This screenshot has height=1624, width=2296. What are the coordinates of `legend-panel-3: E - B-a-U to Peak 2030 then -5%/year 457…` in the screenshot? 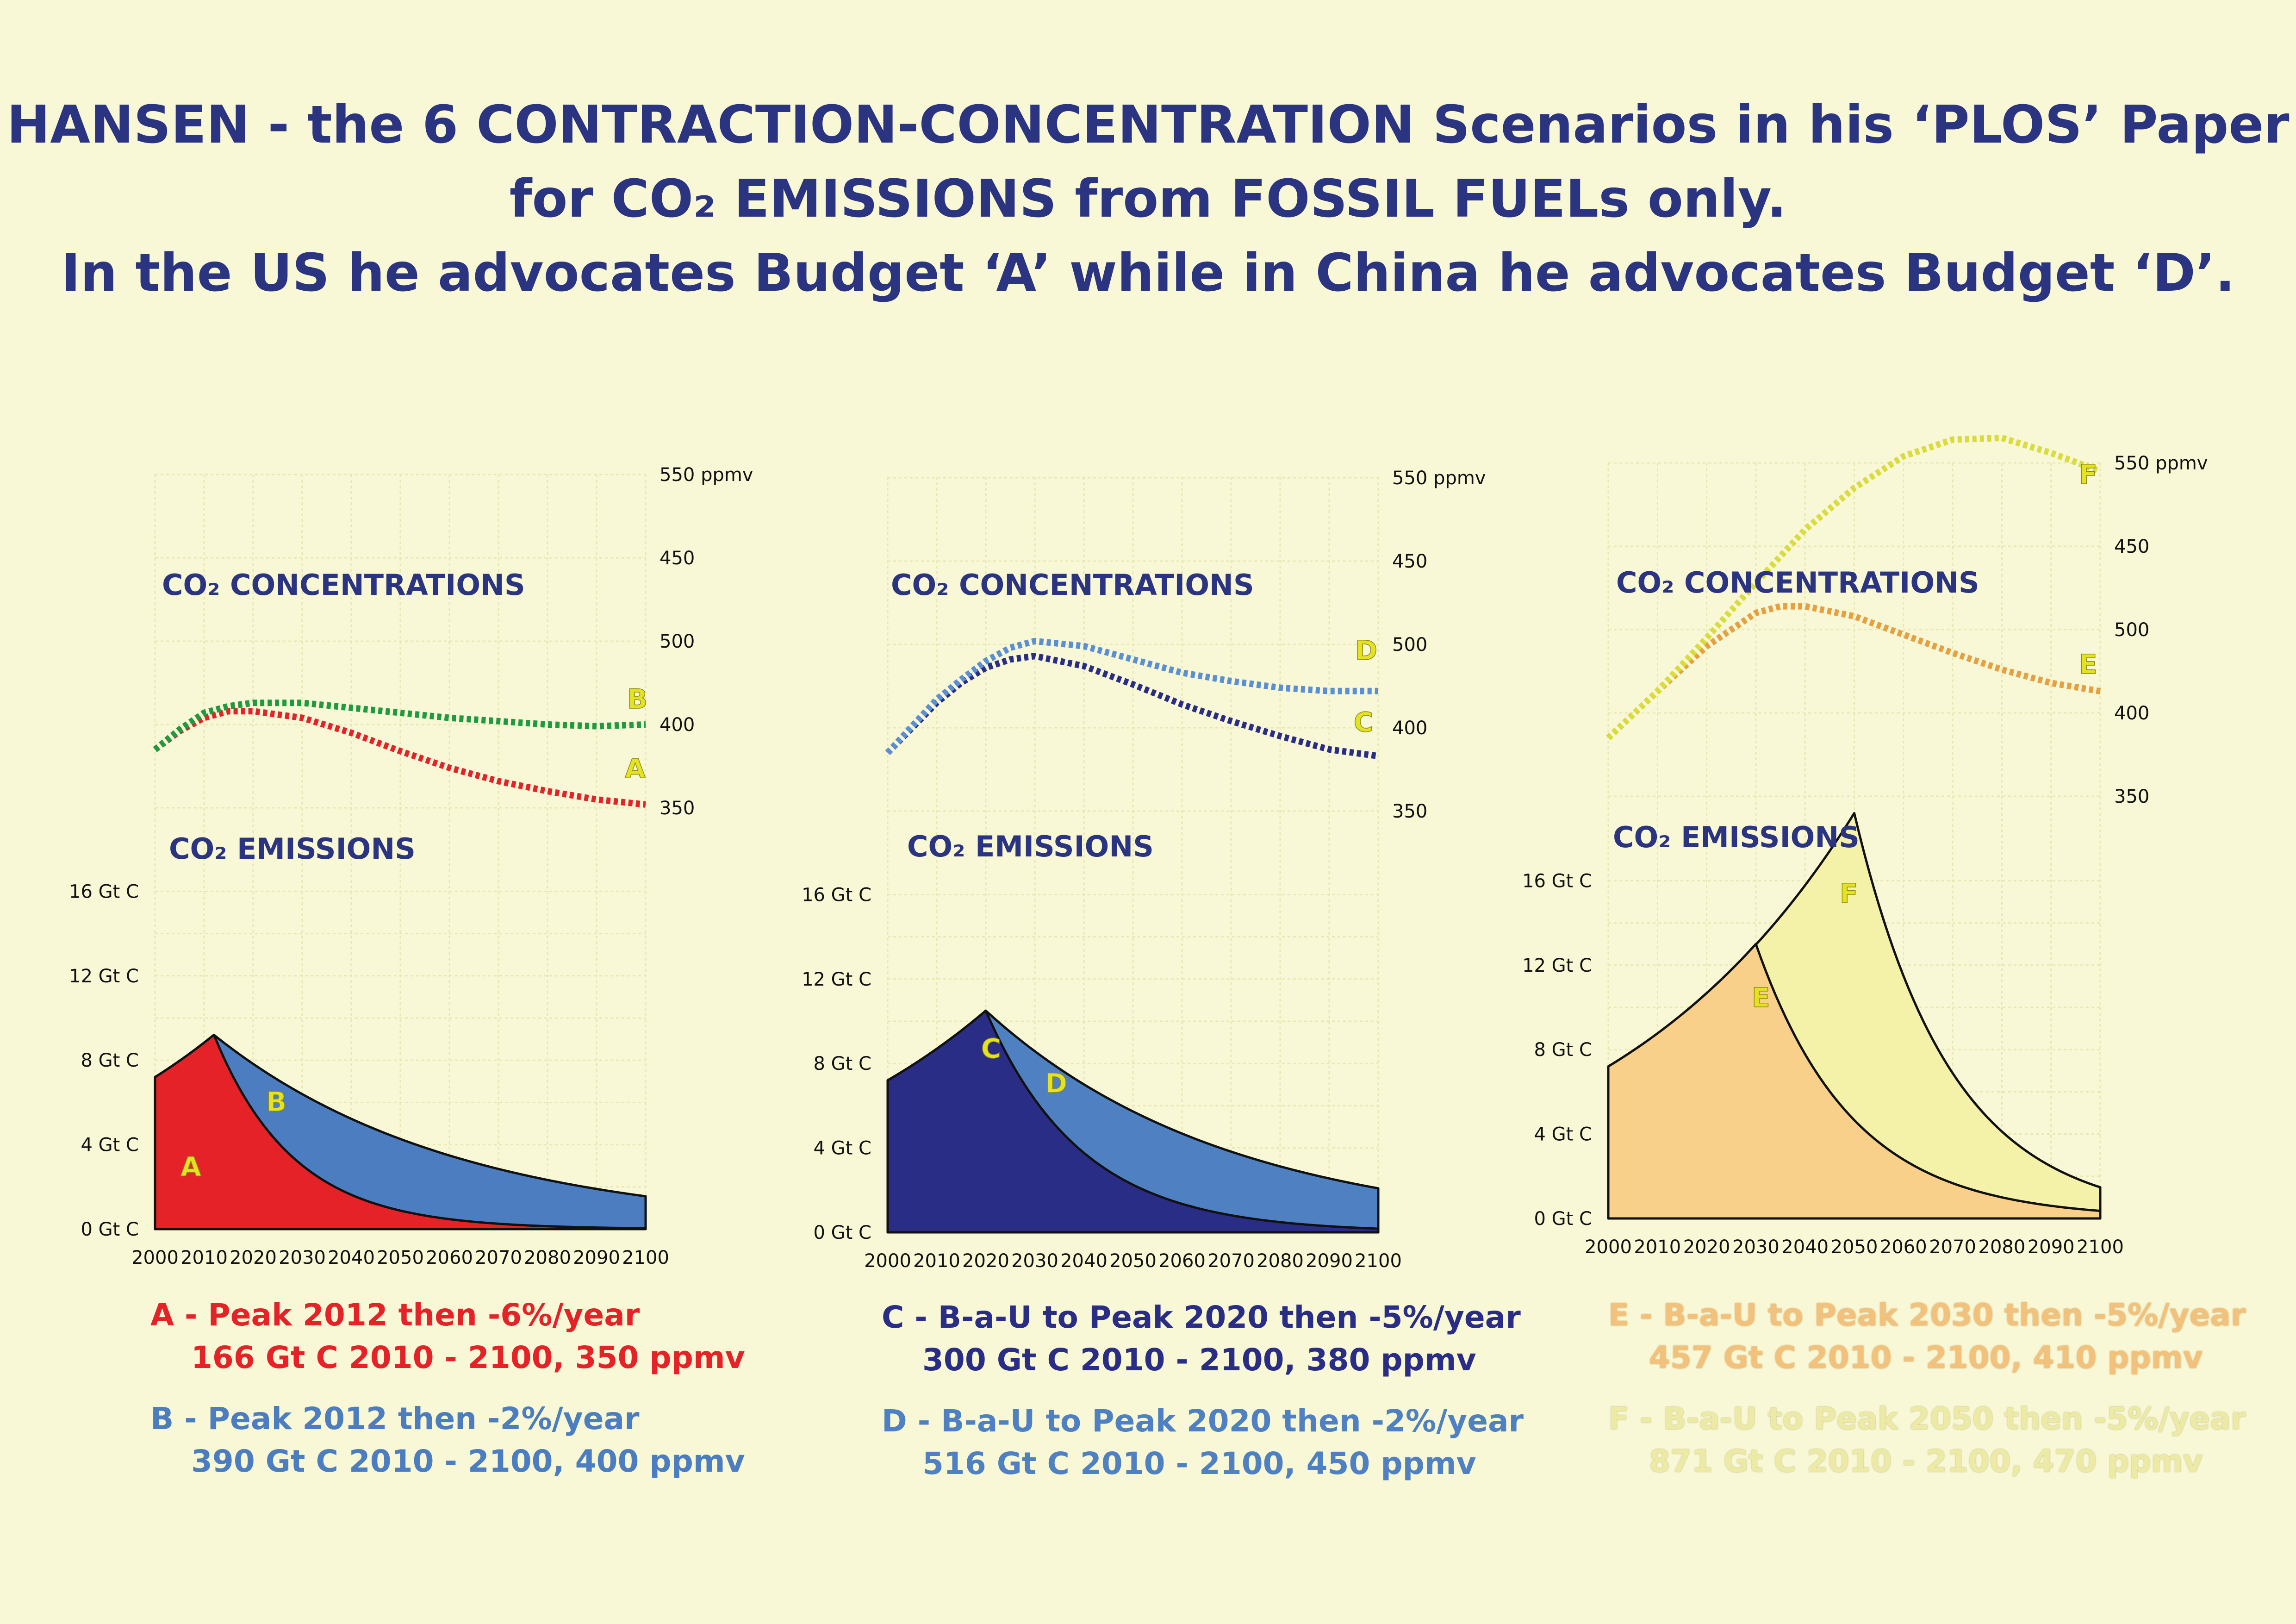 It's located at (1927, 1388).